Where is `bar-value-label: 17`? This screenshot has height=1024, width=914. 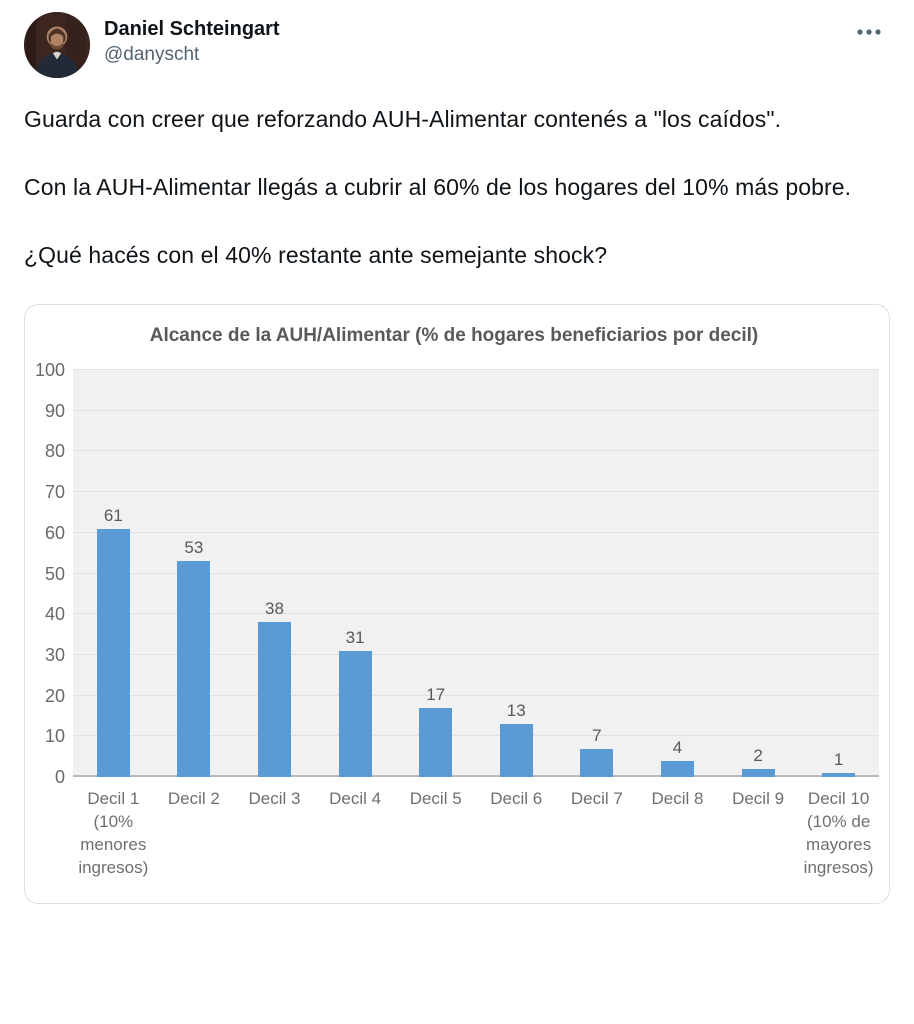
bar-value-label: 17 is located at coordinates (436, 694).